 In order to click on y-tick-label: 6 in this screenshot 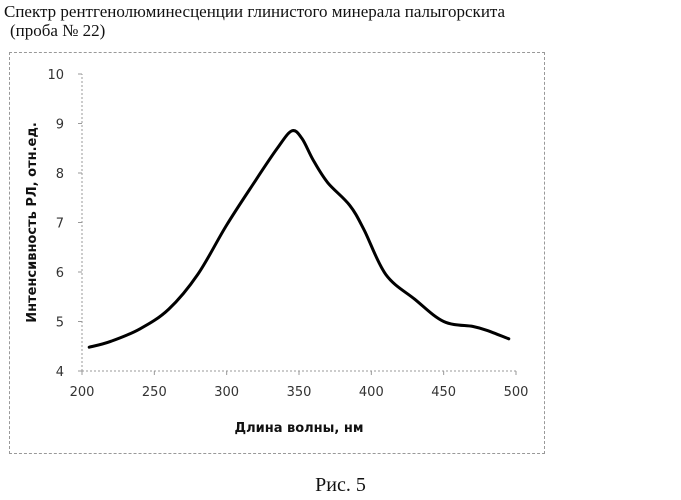, I will do `click(60, 273)`.